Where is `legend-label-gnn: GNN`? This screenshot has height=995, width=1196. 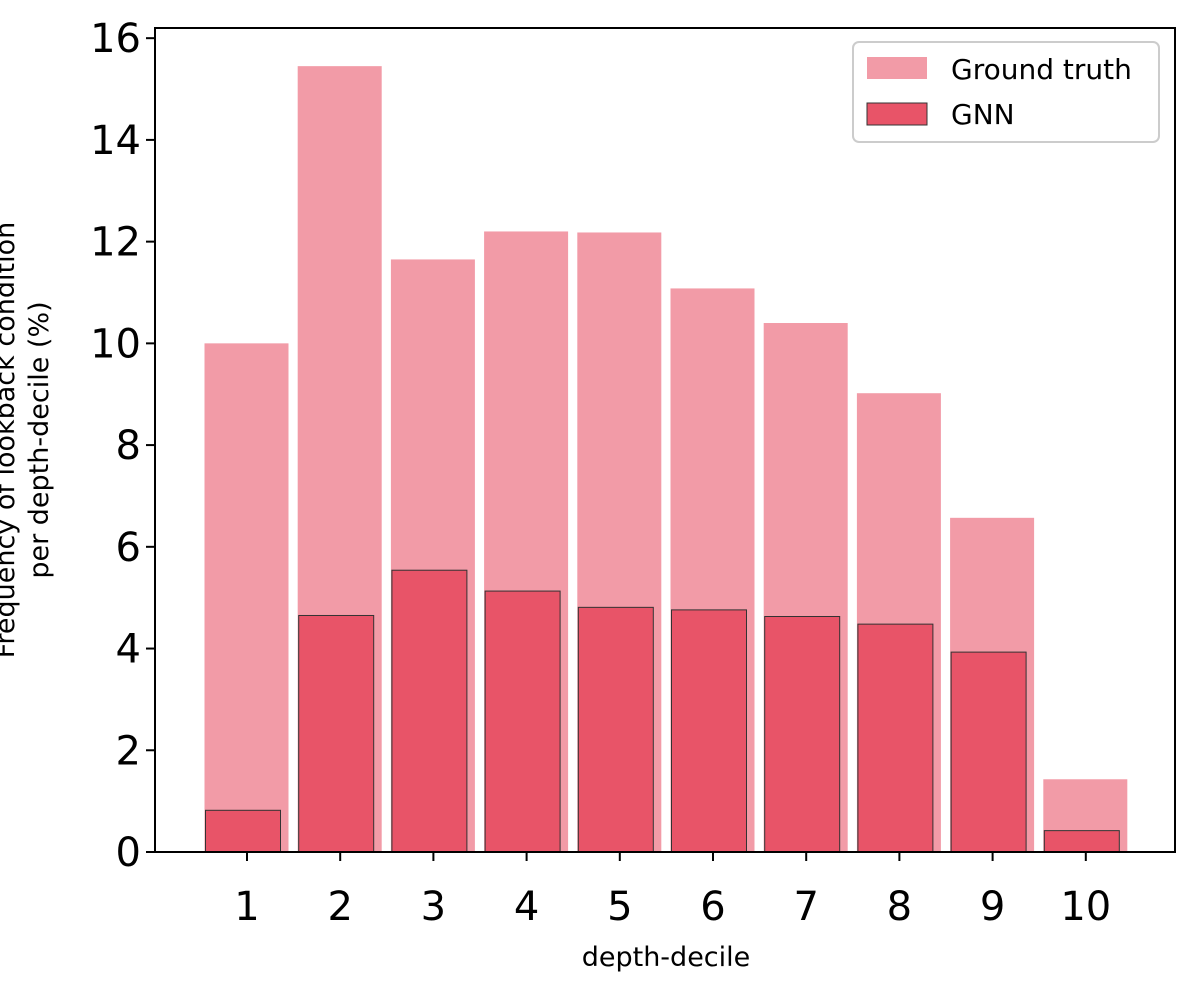 legend-label-gnn: GNN is located at coordinates (983, 114).